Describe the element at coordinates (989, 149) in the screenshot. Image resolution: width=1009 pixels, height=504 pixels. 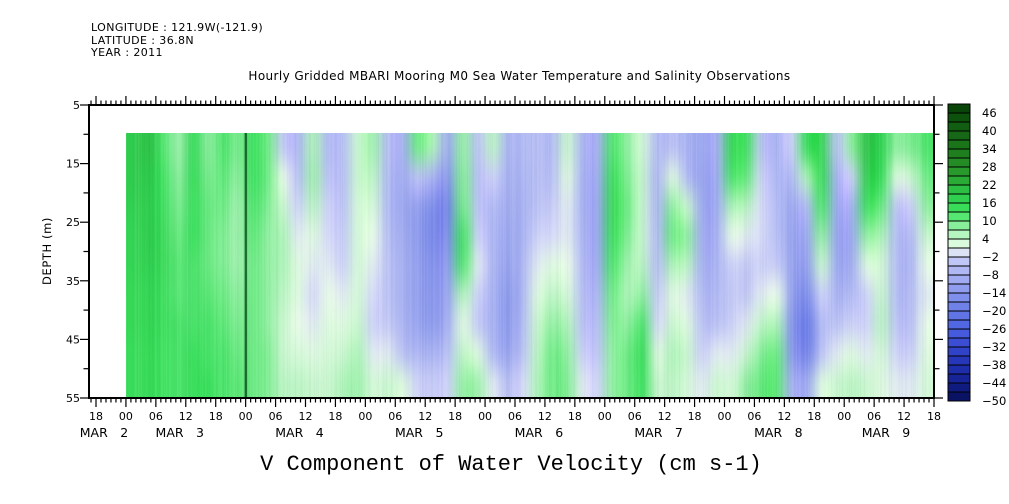
I see `colorbar-tick-label: 34` at that location.